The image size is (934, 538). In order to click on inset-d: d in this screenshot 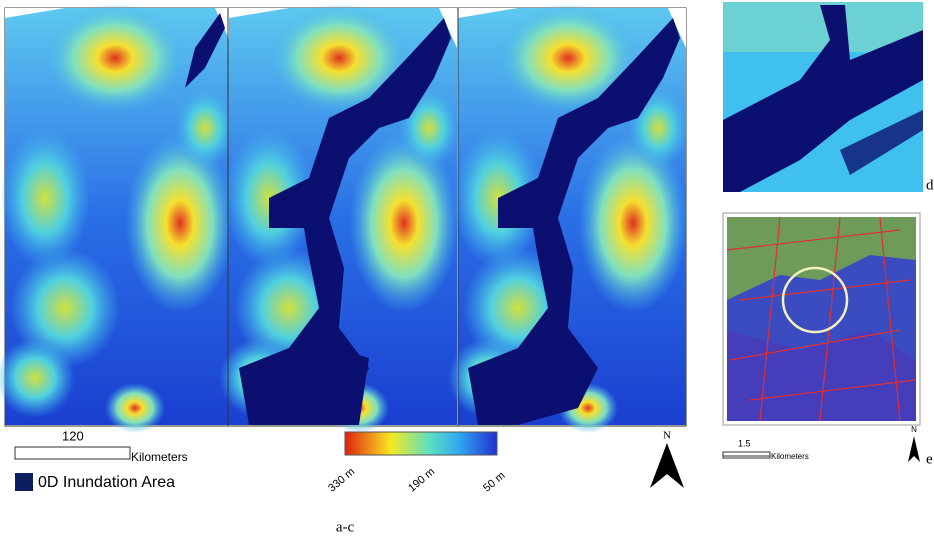, I will do `click(828, 97)`.